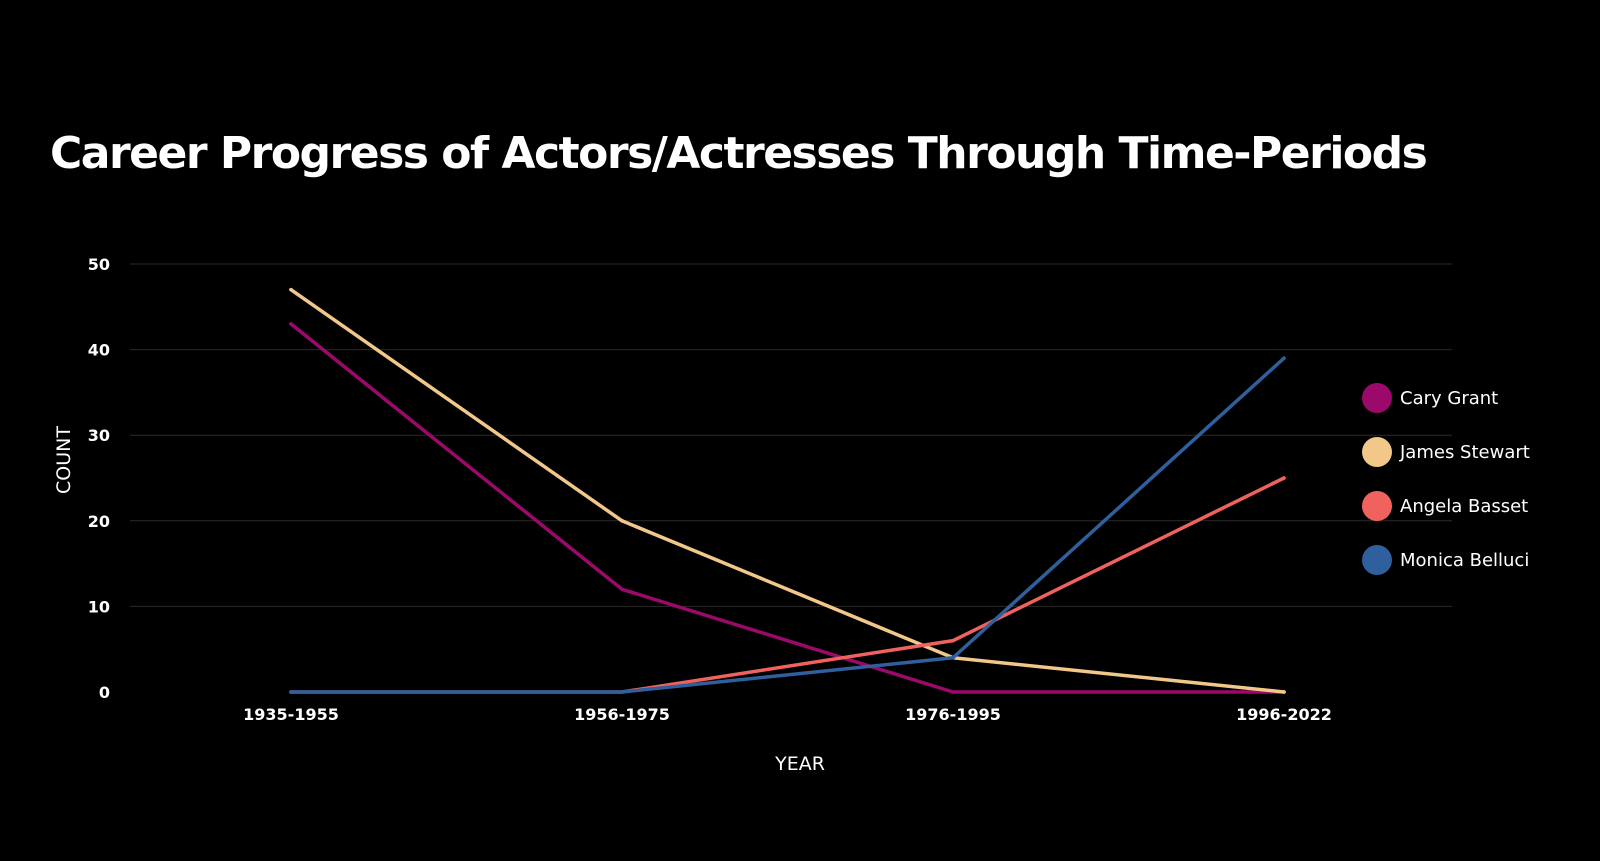 This screenshot has width=1600, height=861. Describe the element at coordinates (64, 460) in the screenshot. I see `y-axis-title: COUNT` at that location.